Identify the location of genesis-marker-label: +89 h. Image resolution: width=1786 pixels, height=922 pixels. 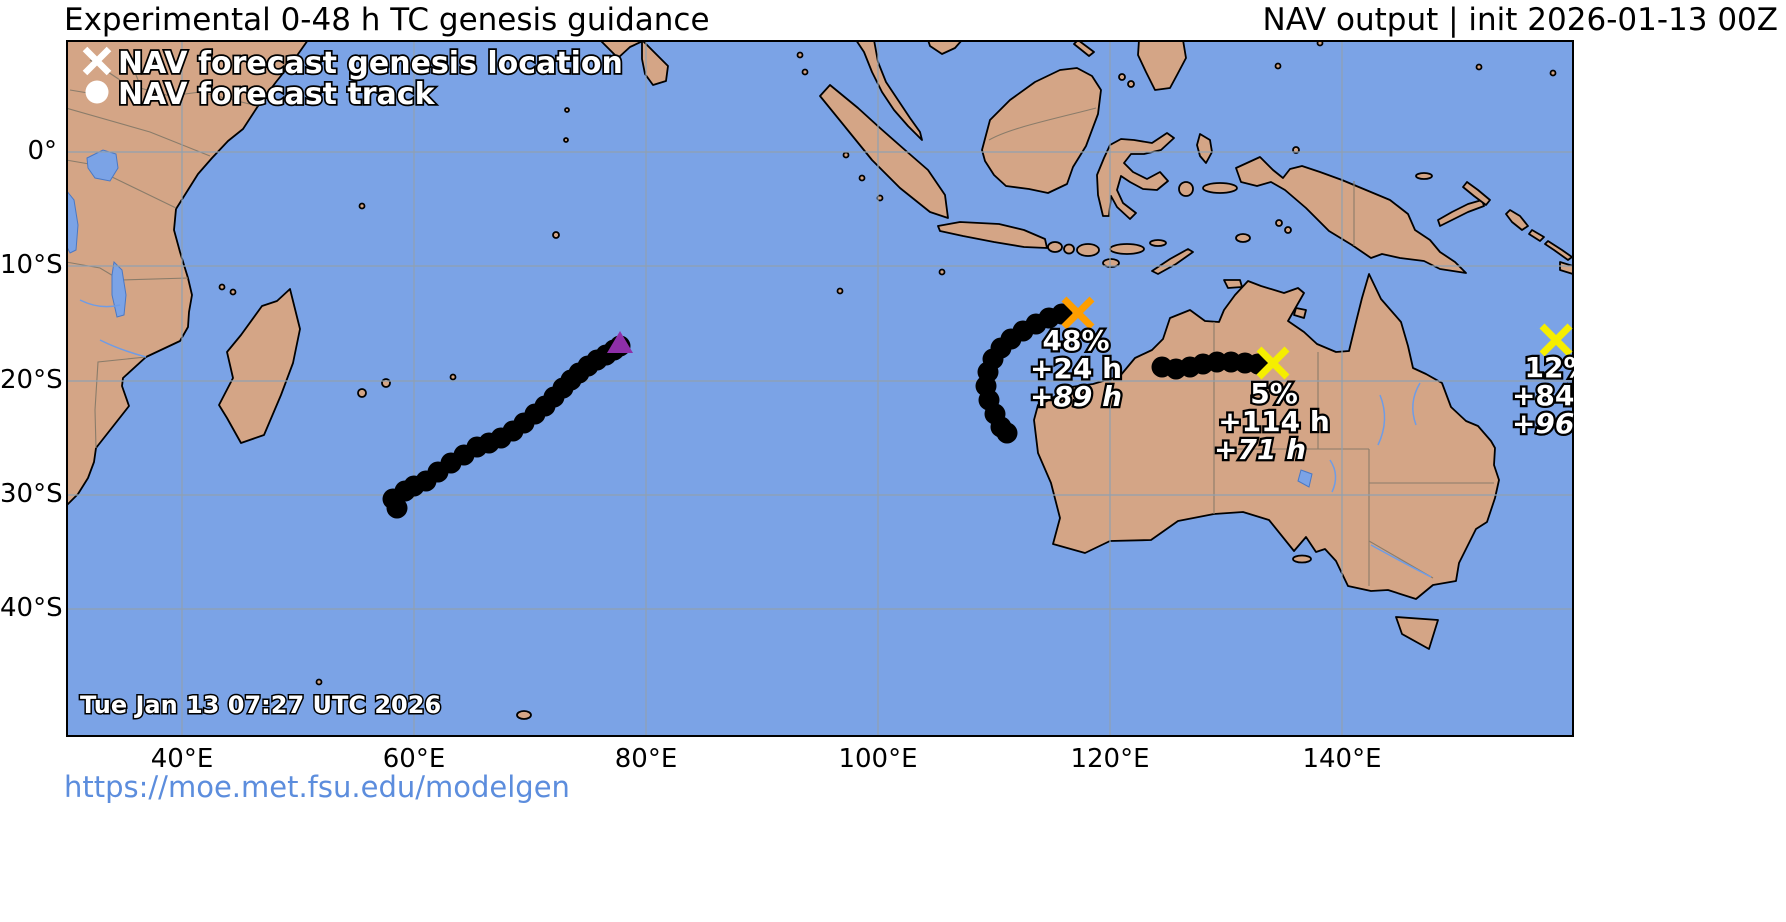
(1076, 396).